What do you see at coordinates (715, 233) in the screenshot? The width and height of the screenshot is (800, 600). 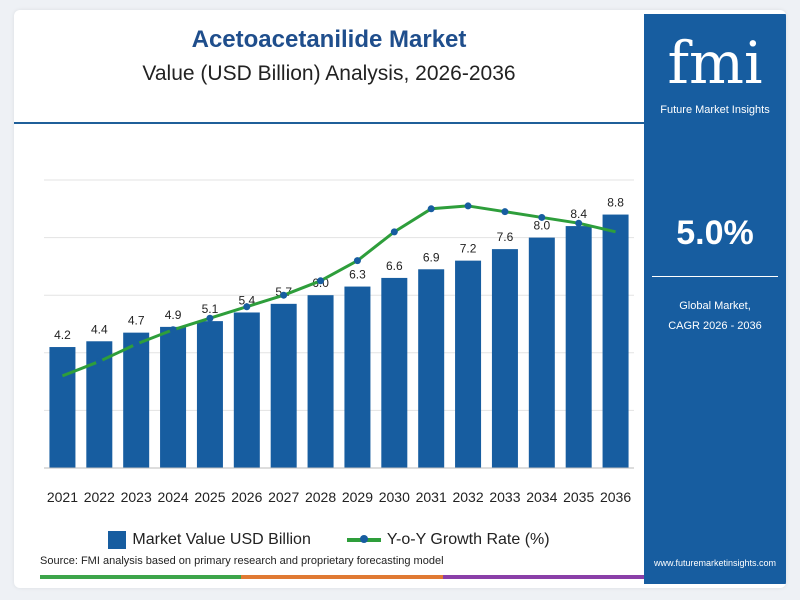 I see `cagr-value: 5.0%` at bounding box center [715, 233].